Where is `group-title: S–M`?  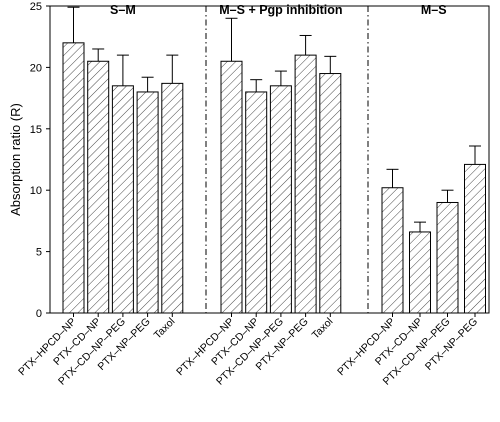
group-title: S–M is located at coordinates (123, 10).